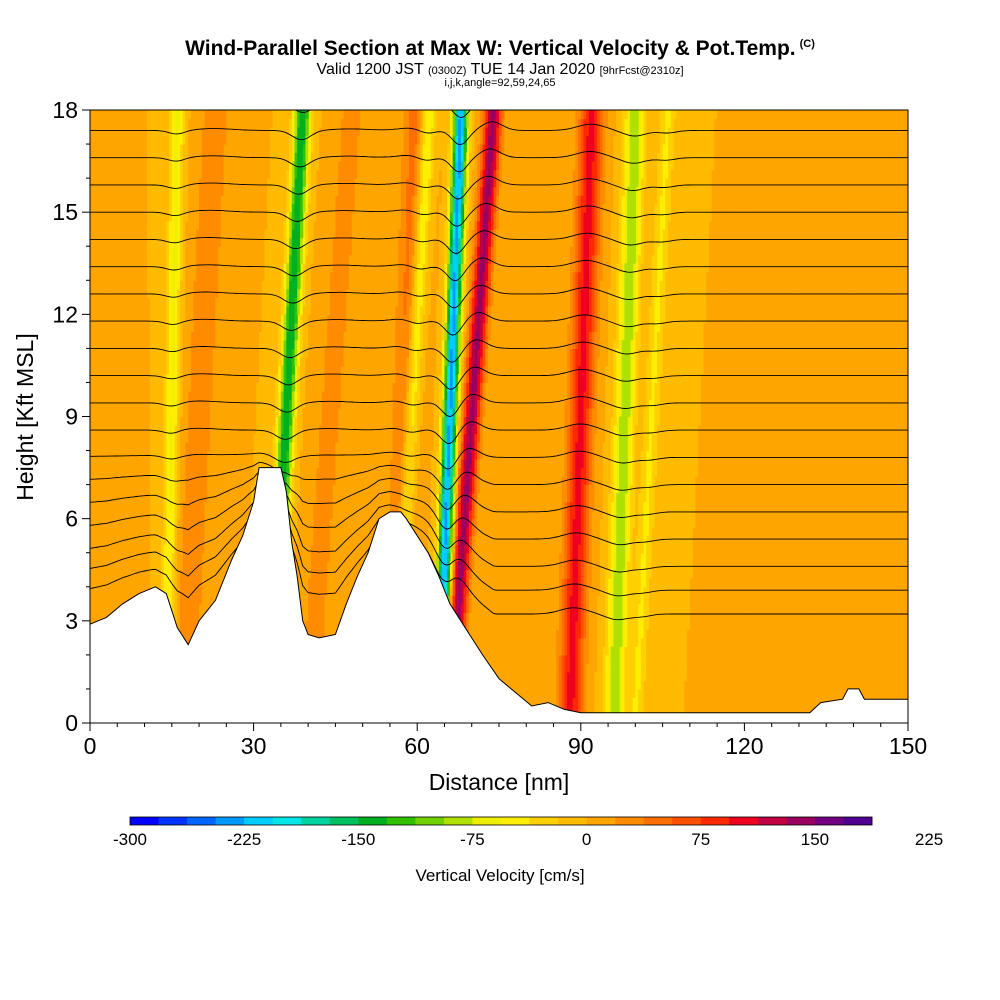 The image size is (1000, 1000). I want to click on x-tick-label: 30, so click(254, 746).